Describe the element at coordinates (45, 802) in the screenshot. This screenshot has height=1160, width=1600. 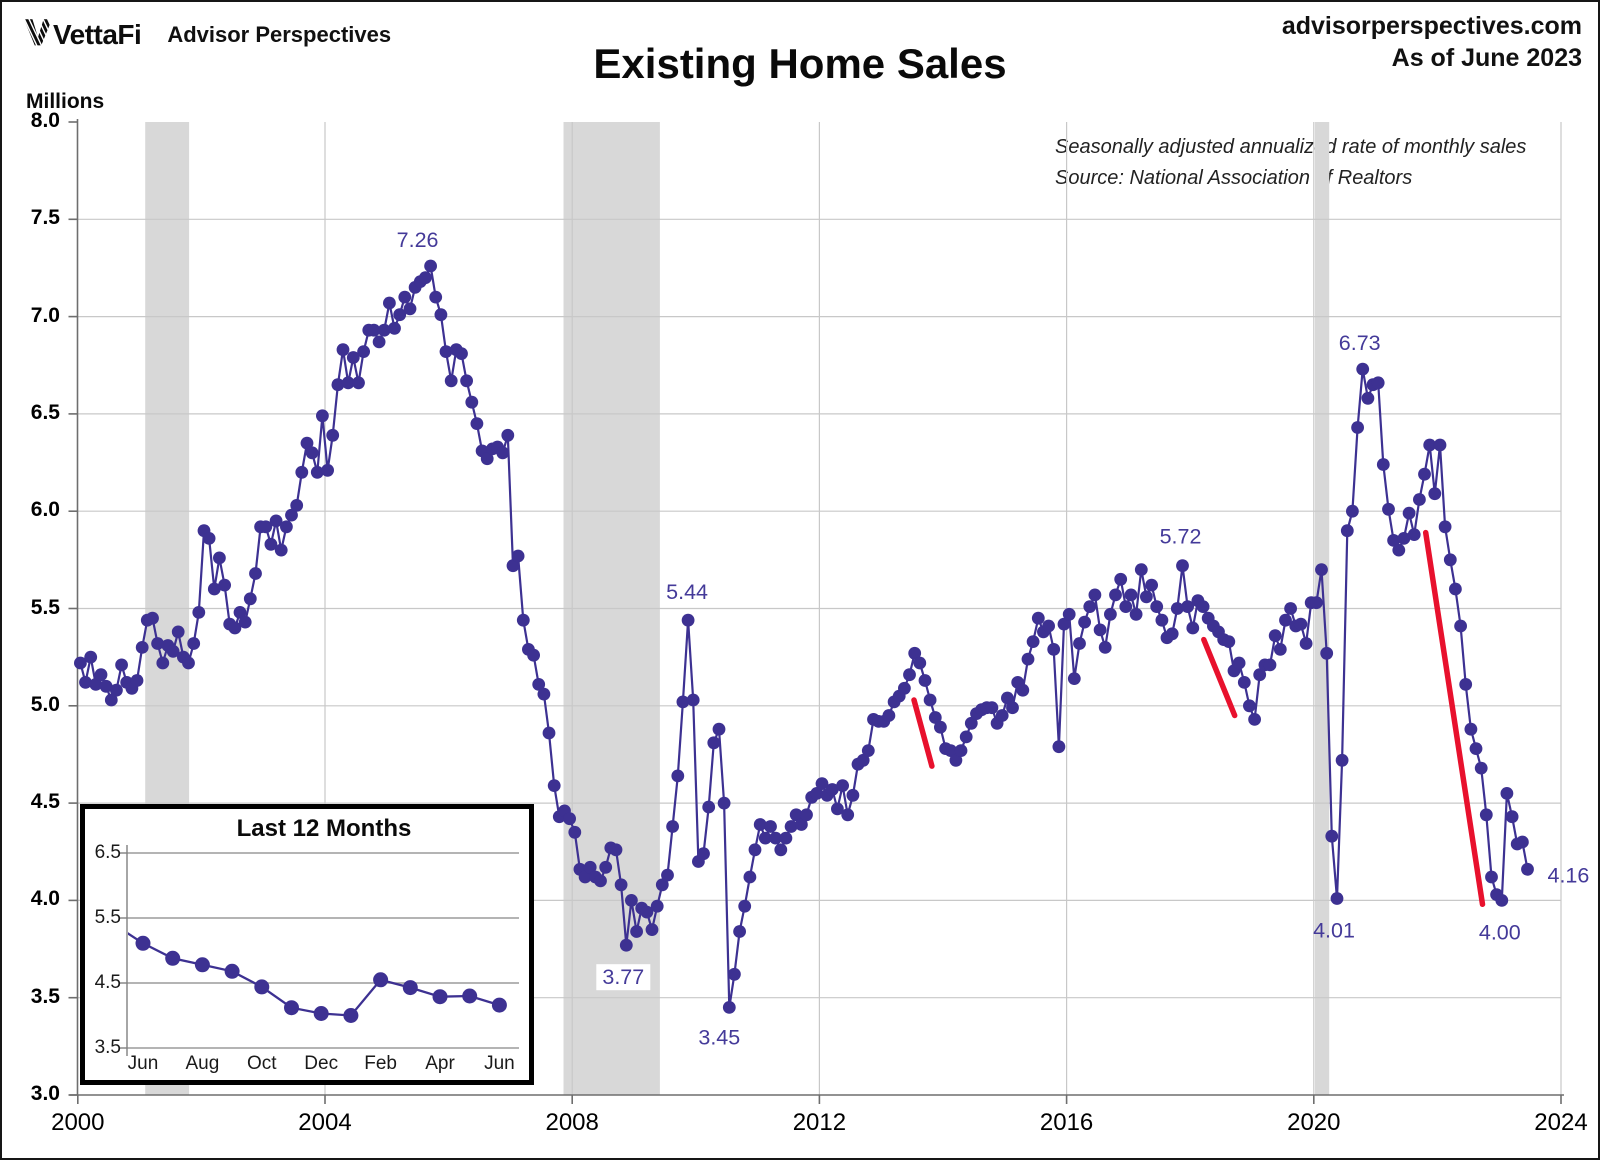
I see `y-axis-tick-label: 4.5` at that location.